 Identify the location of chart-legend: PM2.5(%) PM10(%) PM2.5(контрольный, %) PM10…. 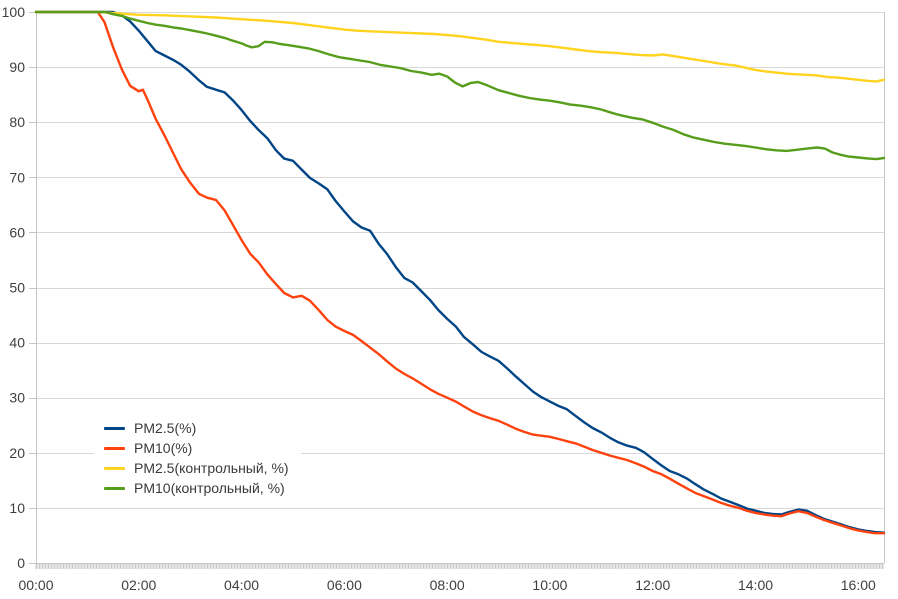
(197, 458).